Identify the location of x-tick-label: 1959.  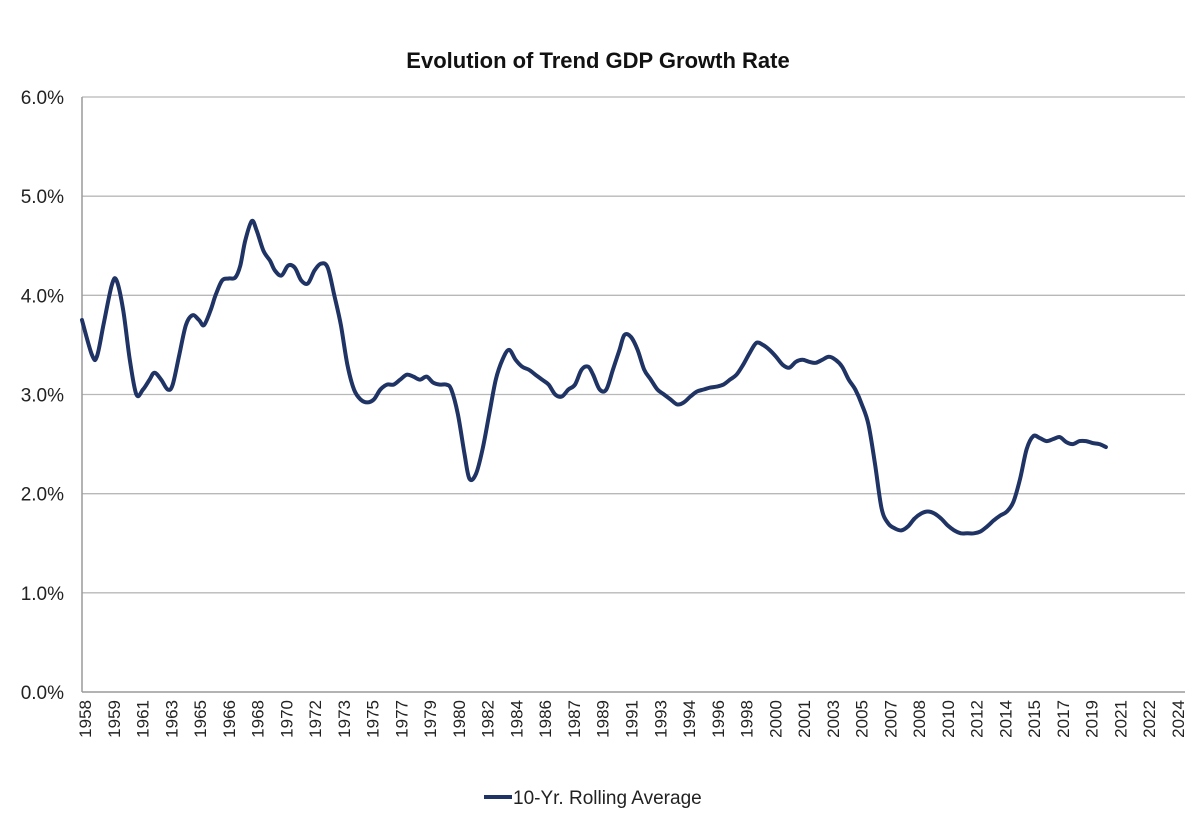
(114, 719).